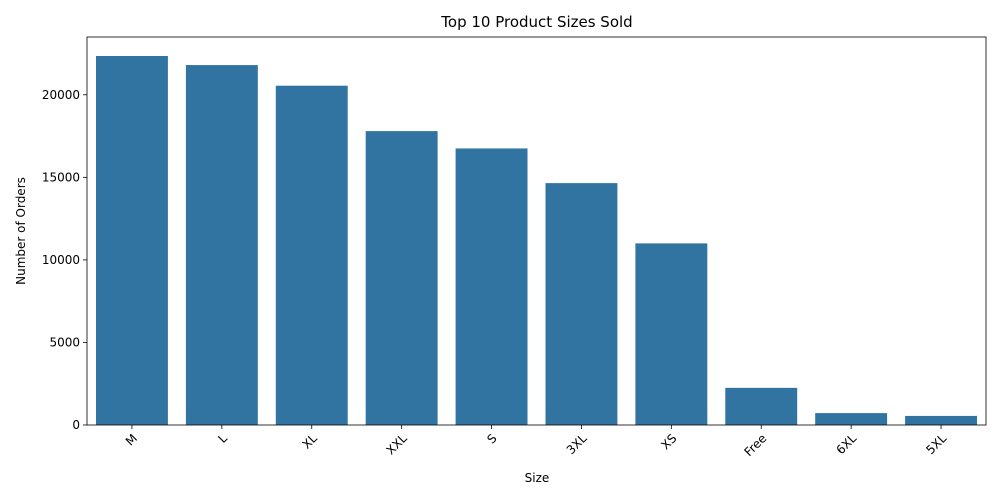 The width and height of the screenshot is (1000, 500). I want to click on y-tick-label: 5000, so click(64, 342).